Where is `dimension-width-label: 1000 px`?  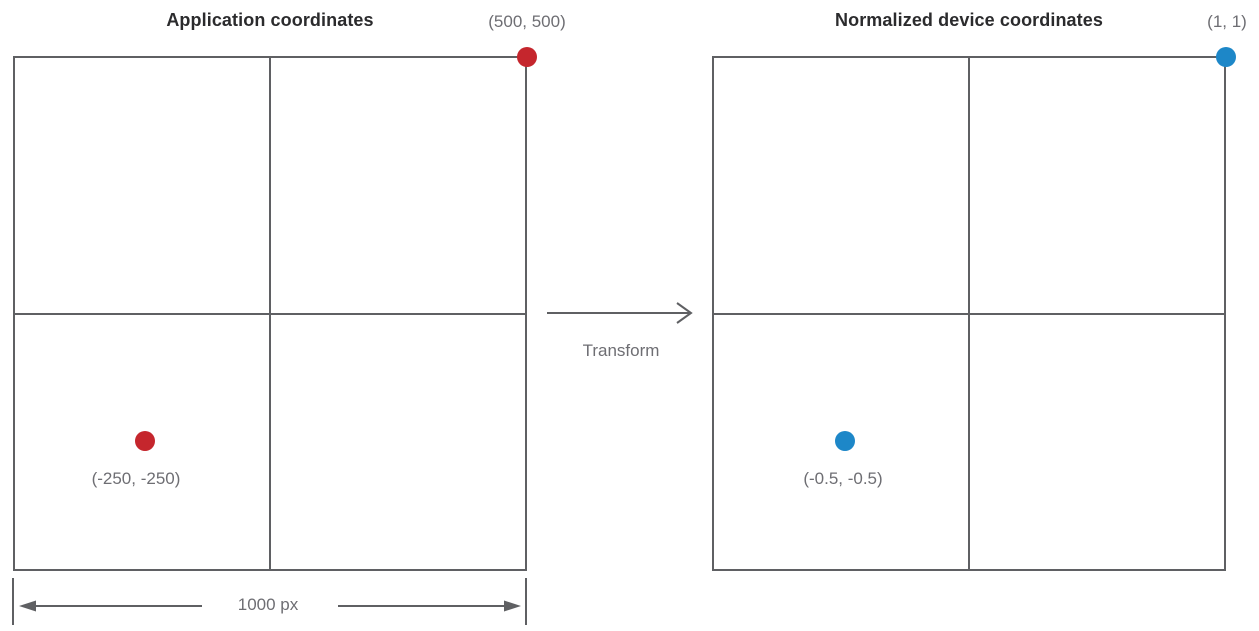
dimension-width-label: 1000 px is located at coordinates (268, 604).